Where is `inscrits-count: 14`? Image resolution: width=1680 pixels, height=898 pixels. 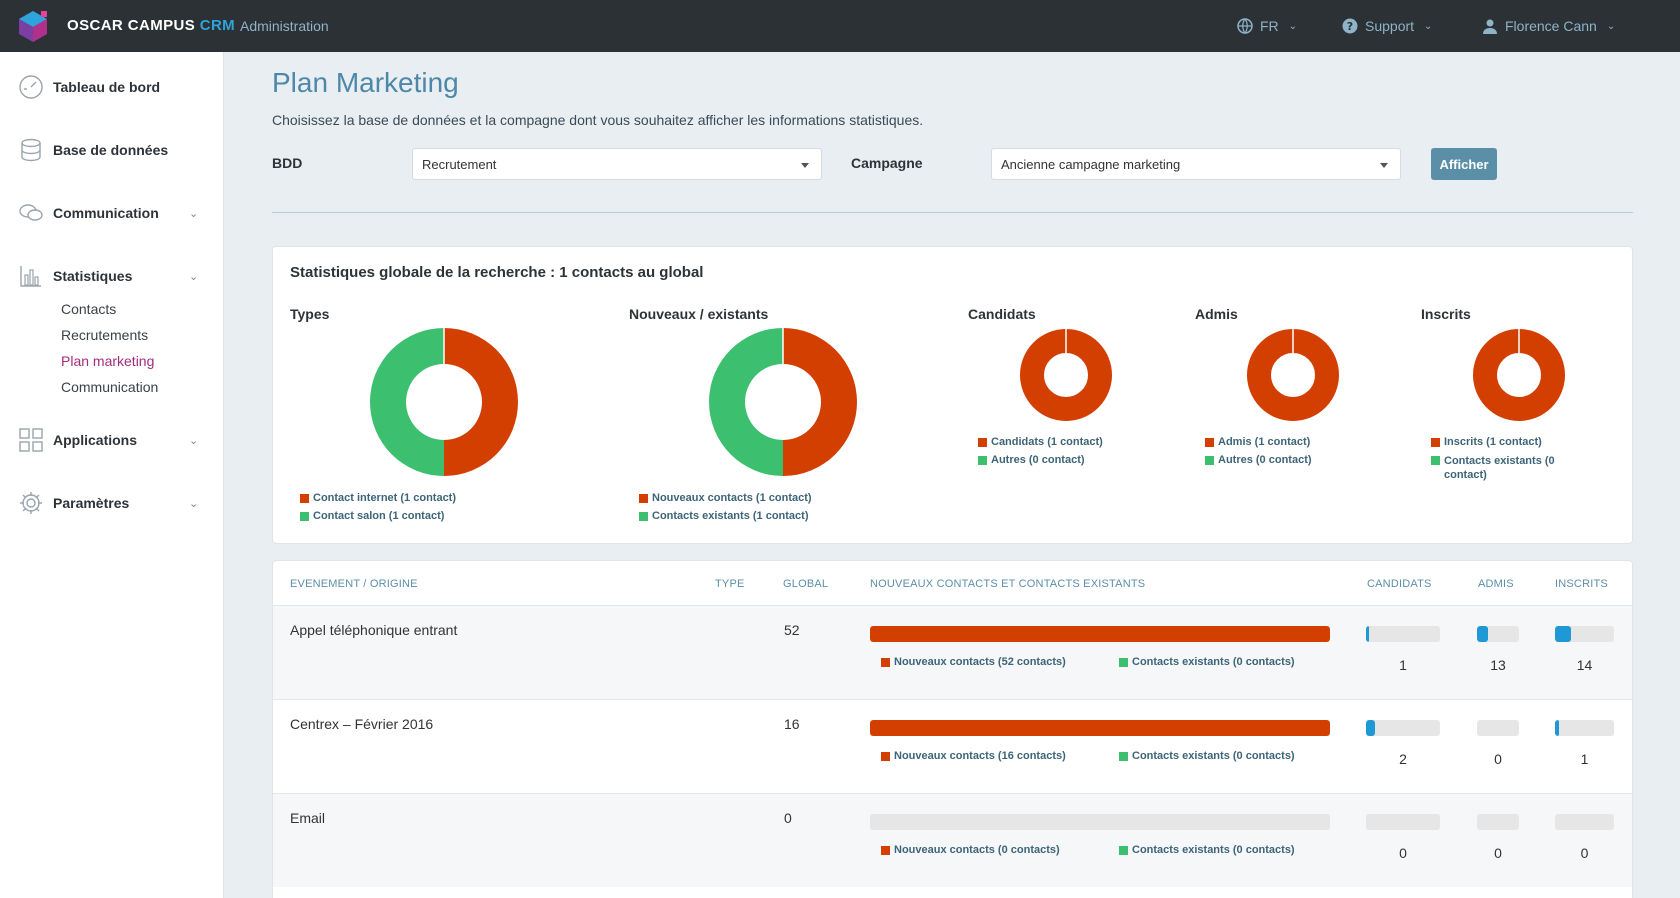
inscrits-count: 14 is located at coordinates (1584, 665).